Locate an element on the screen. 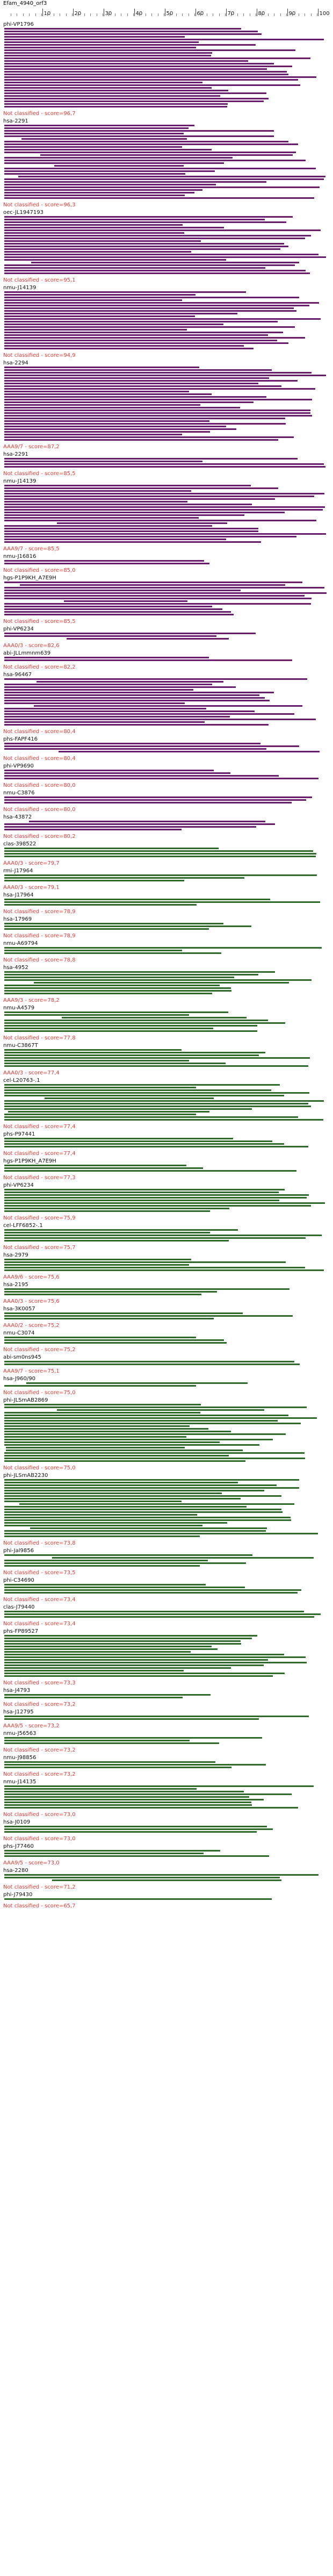 This screenshot has width=333, height=2576. sequence-name: hgs-P1P9KH_A7E9H is located at coordinates (29, 578).